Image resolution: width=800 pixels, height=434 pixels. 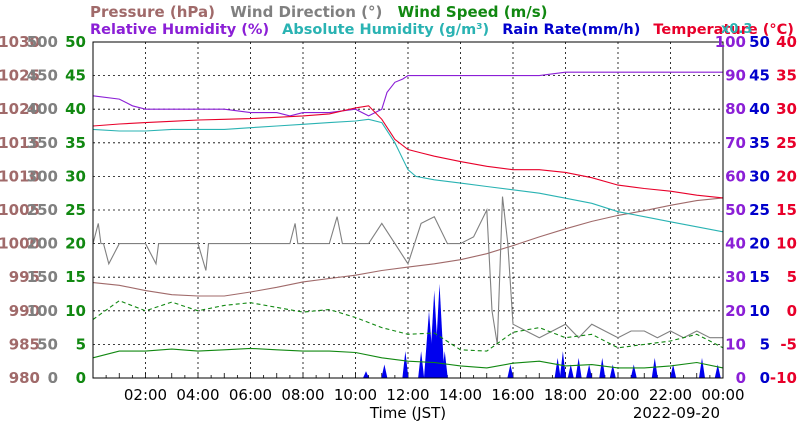 What do you see at coordinates (24, 344) in the screenshot?
I see `y-tick-label-pressure: 985` at bounding box center [24, 344].